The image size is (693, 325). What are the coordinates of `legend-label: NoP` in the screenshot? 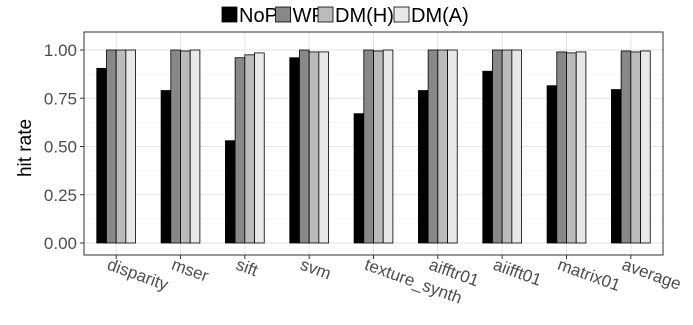 It's located at (258, 16).